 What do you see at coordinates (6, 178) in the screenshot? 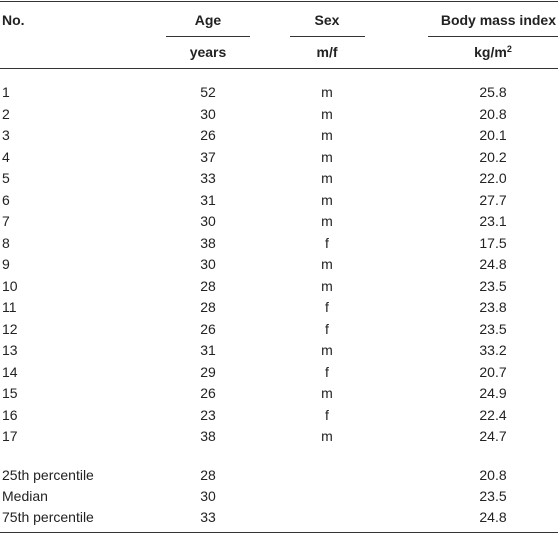
I see `cell-no: 5` at bounding box center [6, 178].